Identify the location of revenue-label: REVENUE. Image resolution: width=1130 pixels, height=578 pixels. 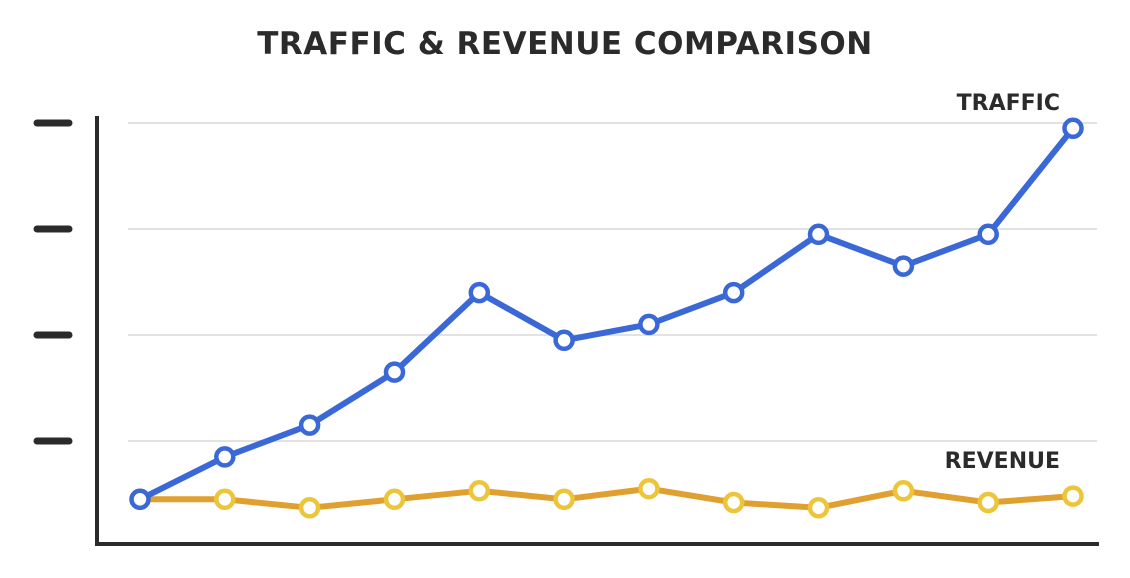
(1002, 461).